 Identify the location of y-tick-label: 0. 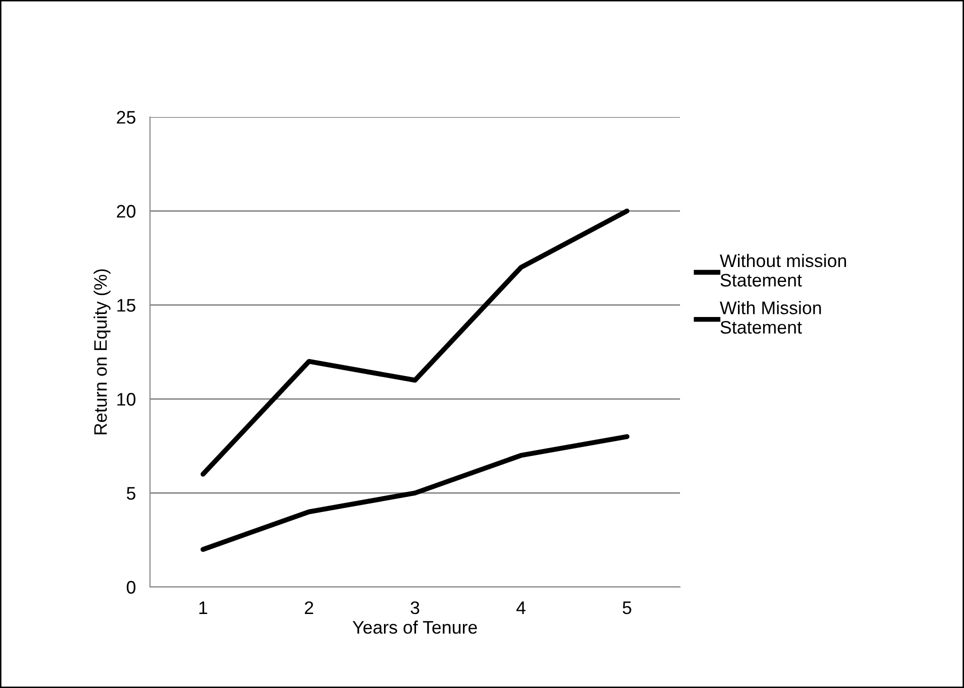
(131, 587).